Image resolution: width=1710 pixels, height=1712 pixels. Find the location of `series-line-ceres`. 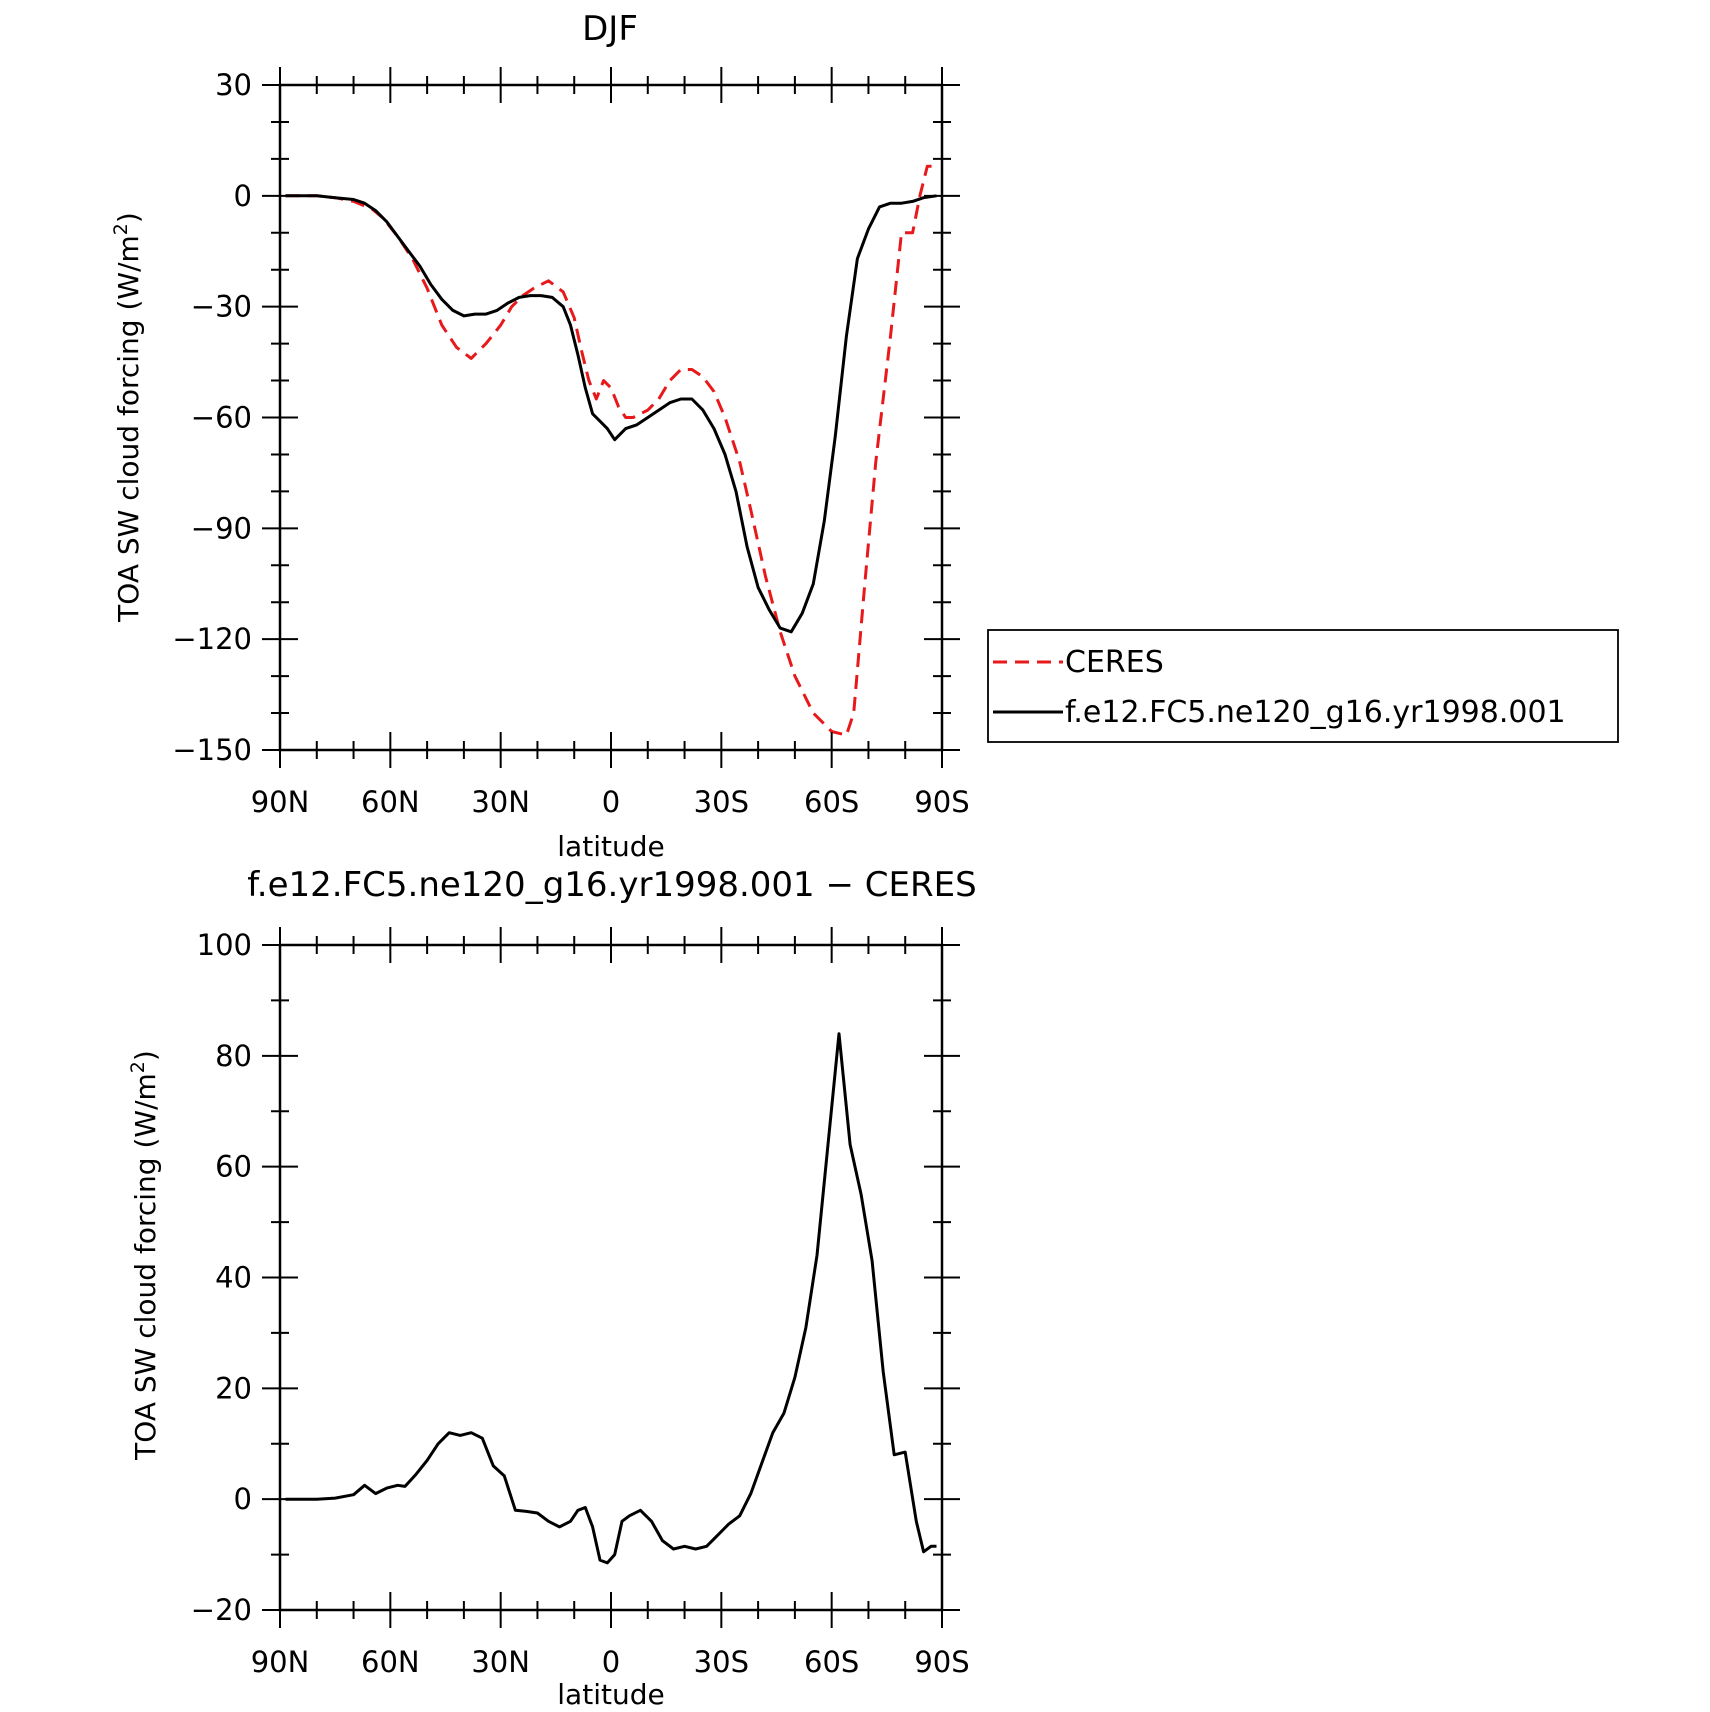

series-line-ceres is located at coordinates (611, 450).